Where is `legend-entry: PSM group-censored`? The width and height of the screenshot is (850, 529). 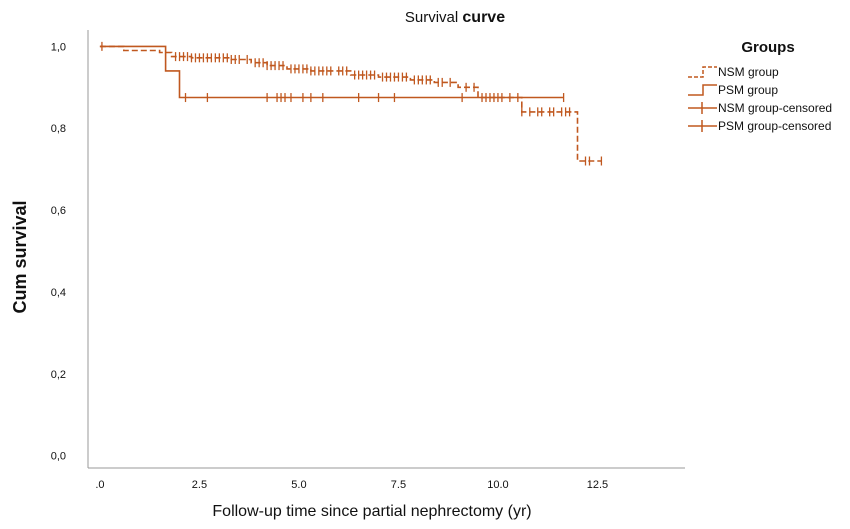
legend-entry: PSM group-censored is located at coordinates (759, 126).